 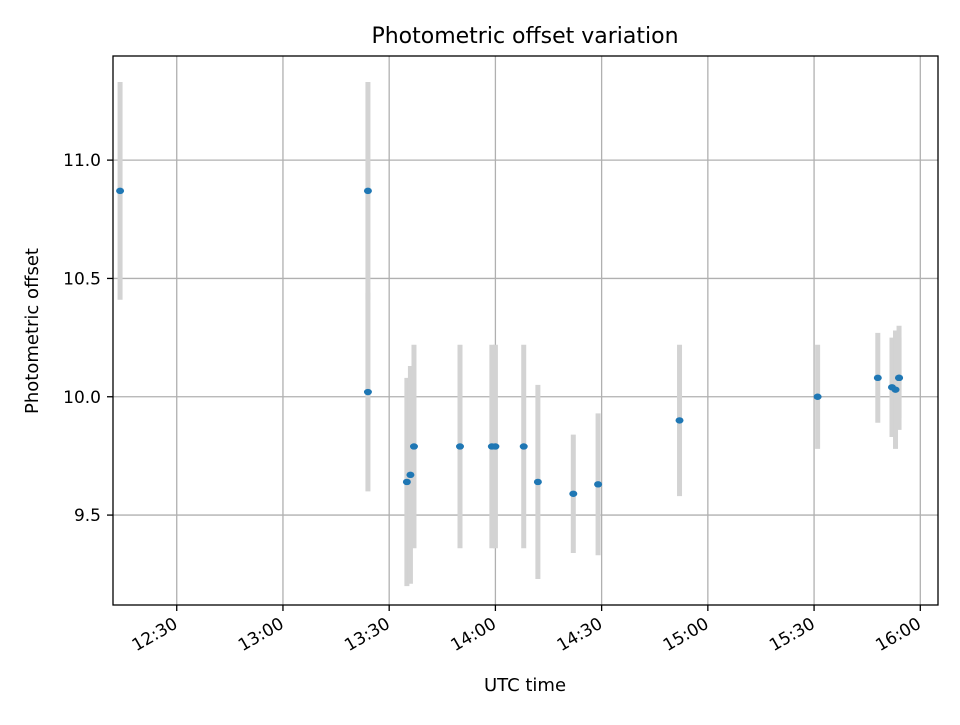 What do you see at coordinates (367, 635) in the screenshot?
I see `x-tick-label: 13:30` at bounding box center [367, 635].